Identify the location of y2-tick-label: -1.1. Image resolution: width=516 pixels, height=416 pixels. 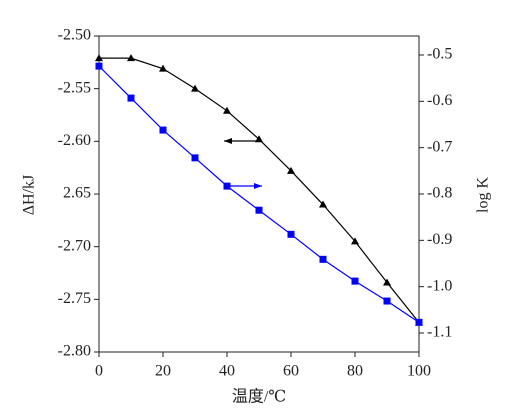
(439, 332).